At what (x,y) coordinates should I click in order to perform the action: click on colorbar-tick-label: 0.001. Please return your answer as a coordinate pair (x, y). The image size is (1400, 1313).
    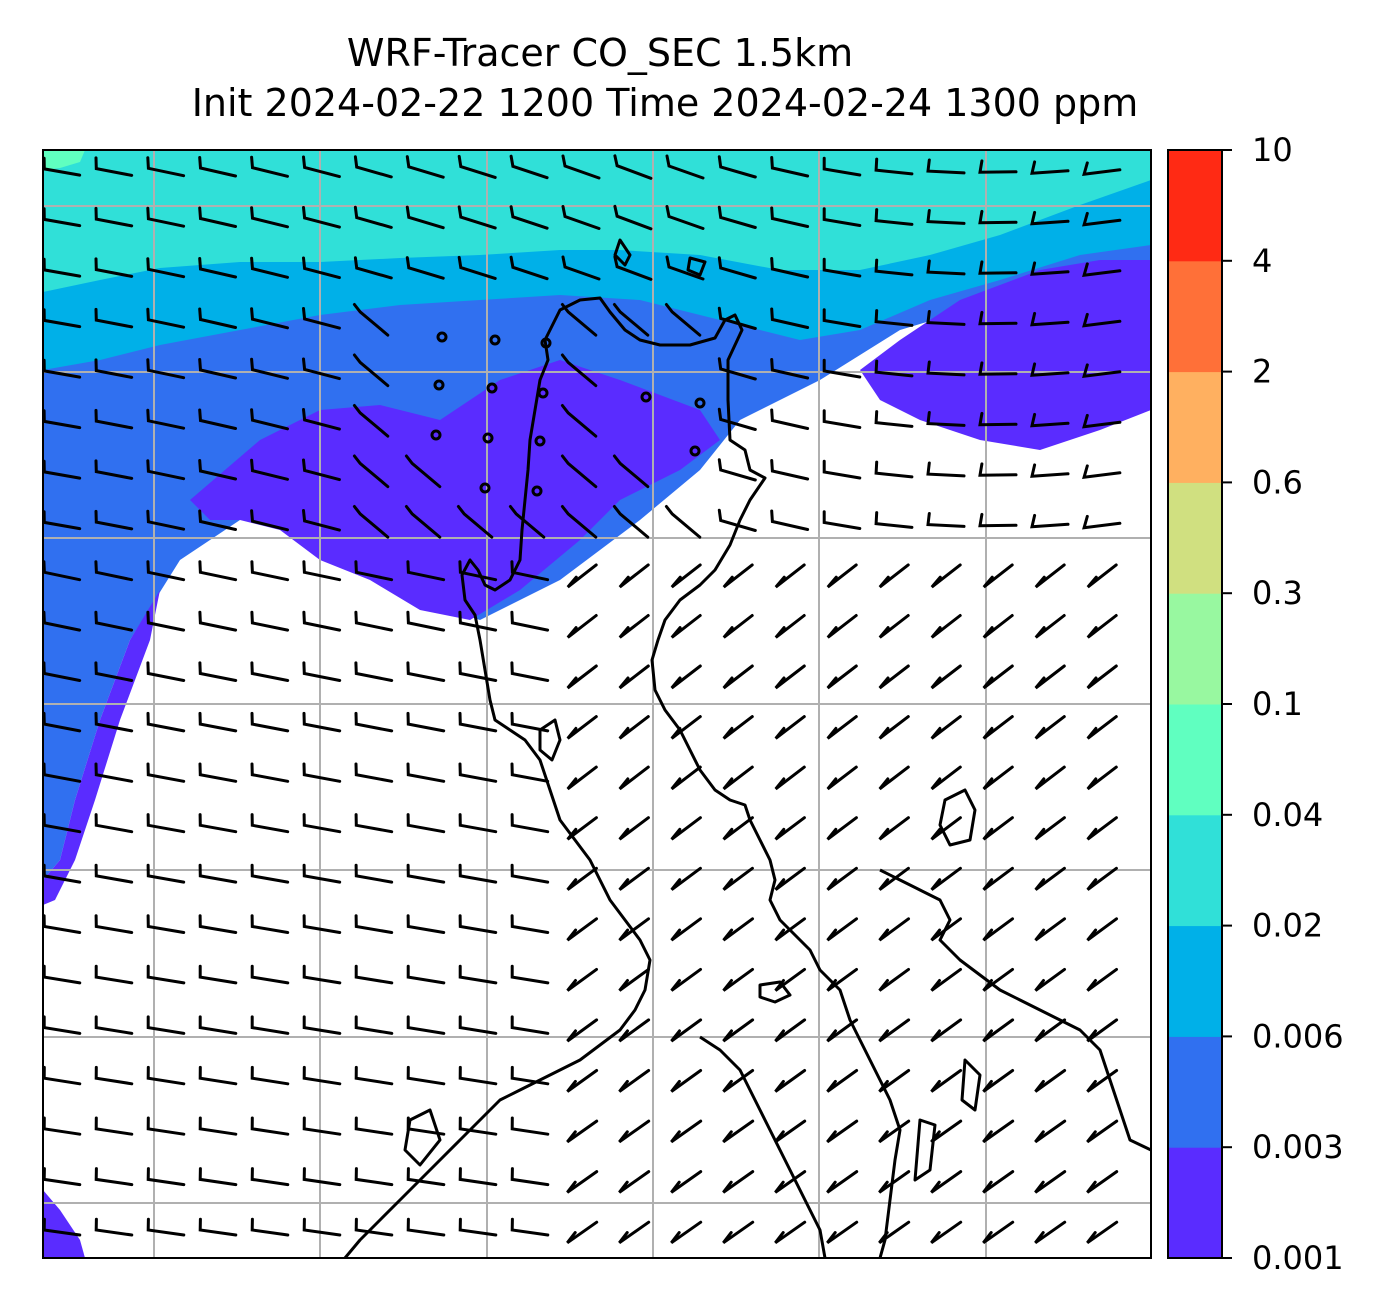
    Looking at the image, I should click on (1298, 1258).